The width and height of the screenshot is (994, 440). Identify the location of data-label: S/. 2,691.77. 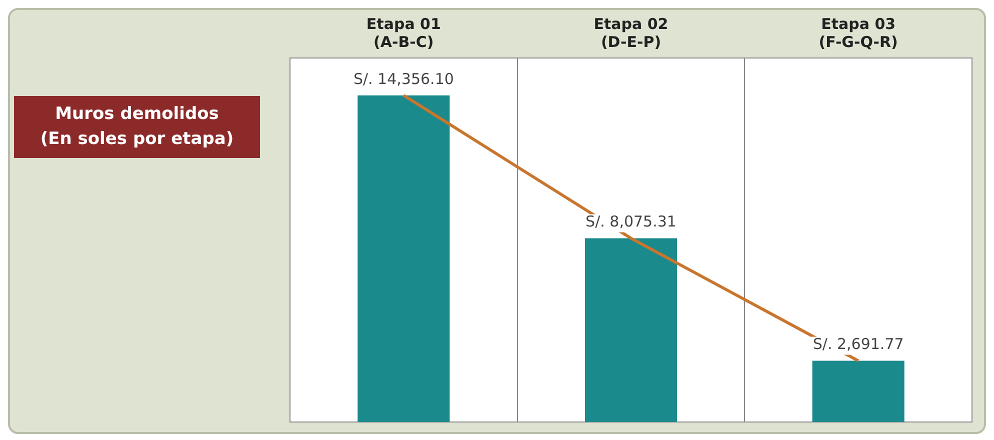
(858, 344).